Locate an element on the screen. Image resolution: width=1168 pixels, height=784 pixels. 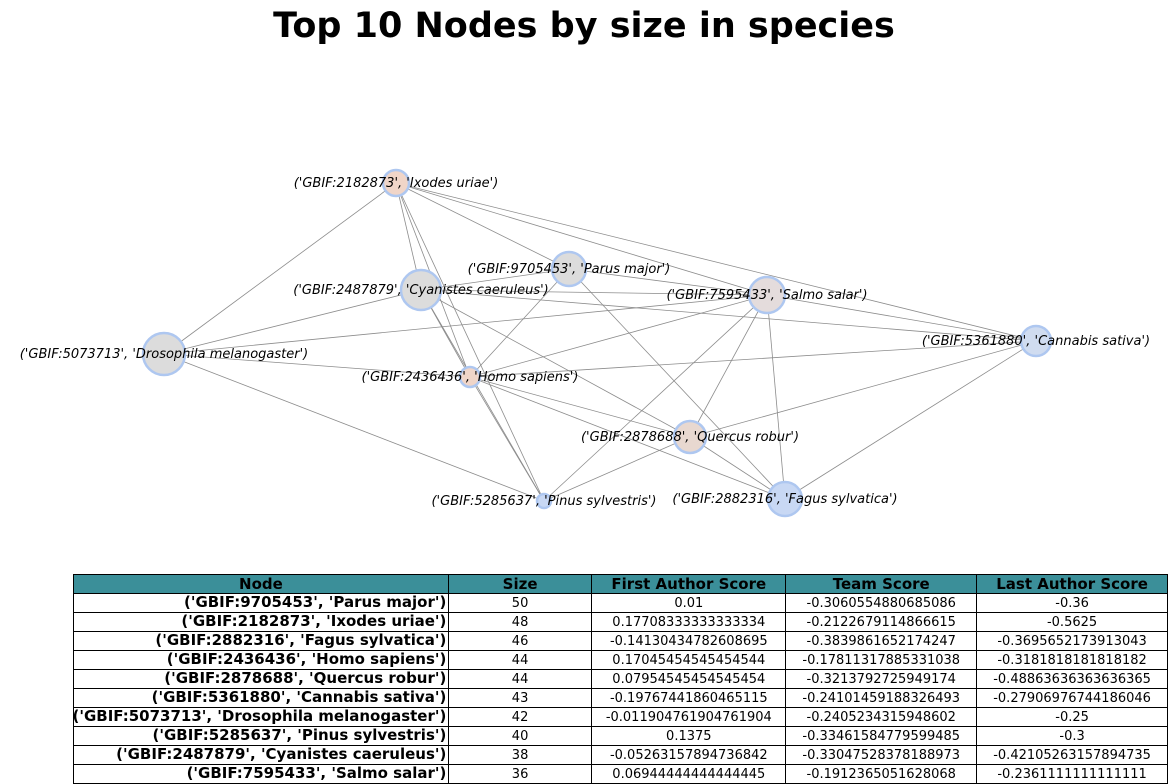
edge-n3-n9 is located at coordinates (482, 395).